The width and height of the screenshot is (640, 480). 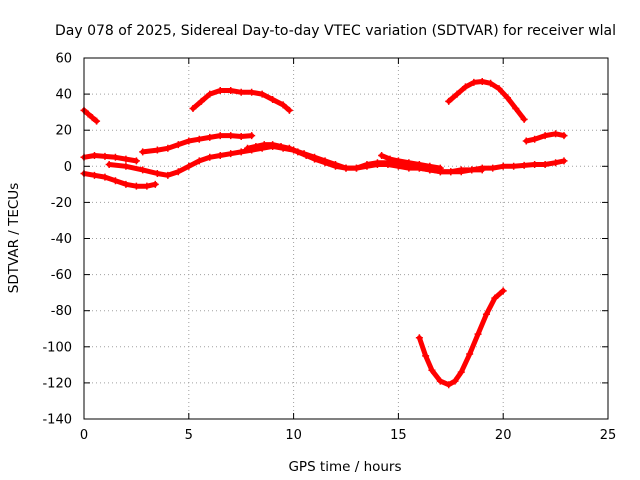 What do you see at coordinates (398, 435) in the screenshot?
I see `x-tick-label: 15` at bounding box center [398, 435].